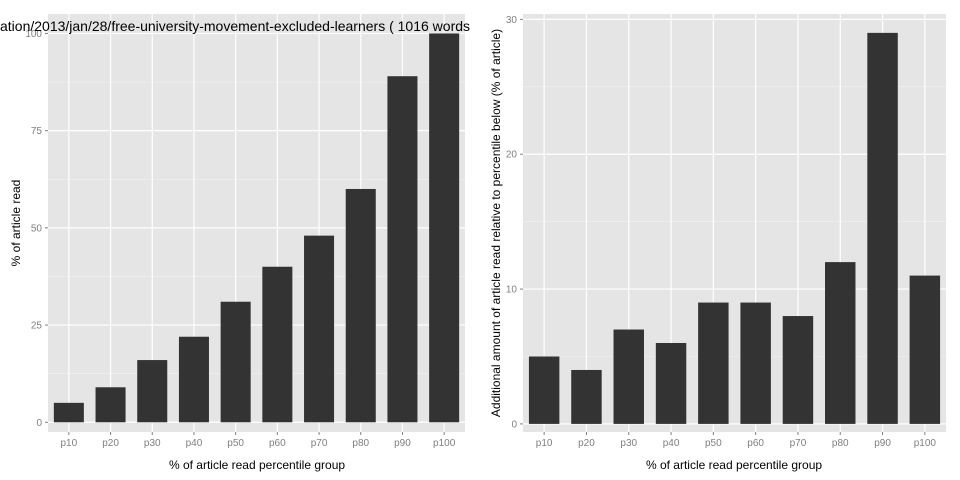 This screenshot has height=480, width=960. What do you see at coordinates (512, 155) in the screenshot?
I see `y-tick-label: 20` at bounding box center [512, 155].